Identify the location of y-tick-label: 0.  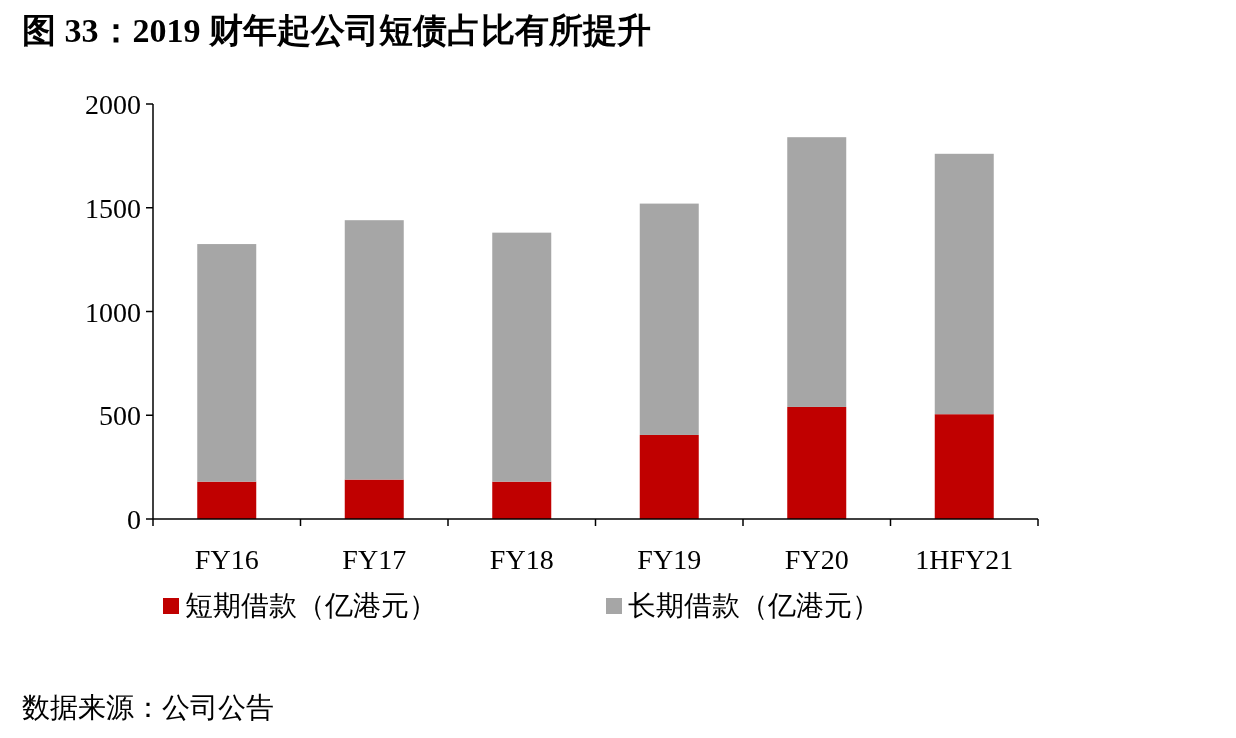
(134, 519).